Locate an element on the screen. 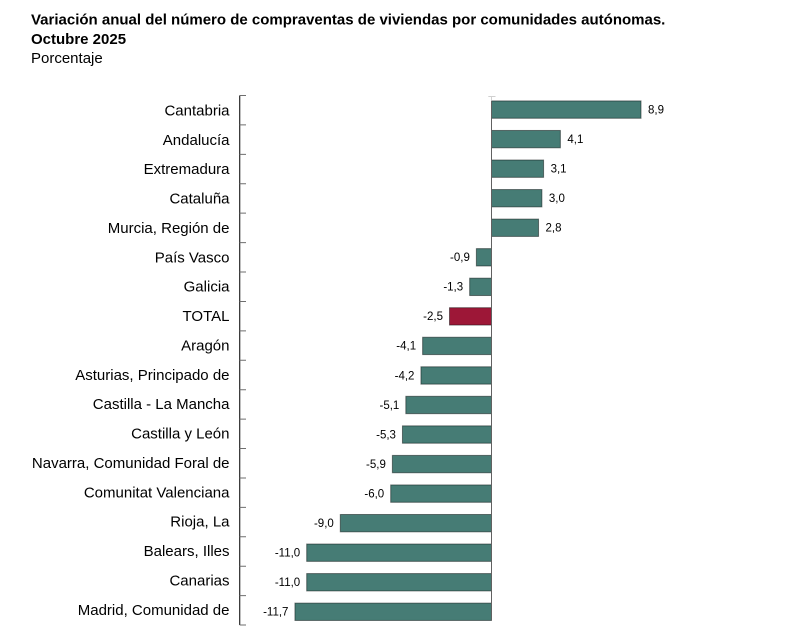  svg-text: Aragón is located at coordinates (205, 345).